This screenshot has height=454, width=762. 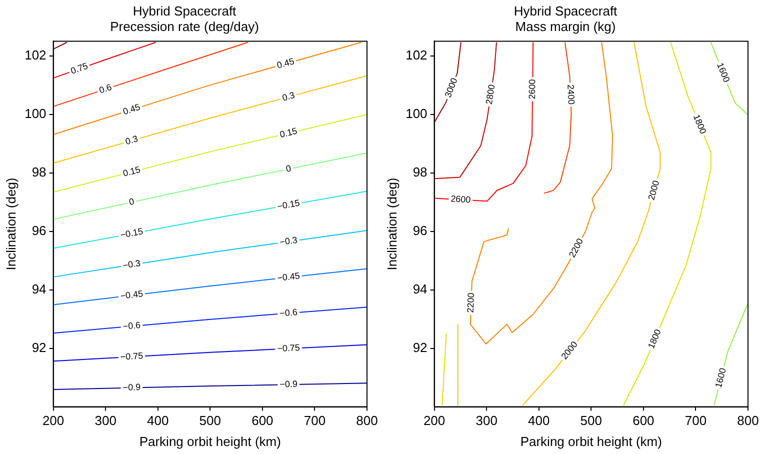 I want to click on text: 3000, so click(x=451, y=87).